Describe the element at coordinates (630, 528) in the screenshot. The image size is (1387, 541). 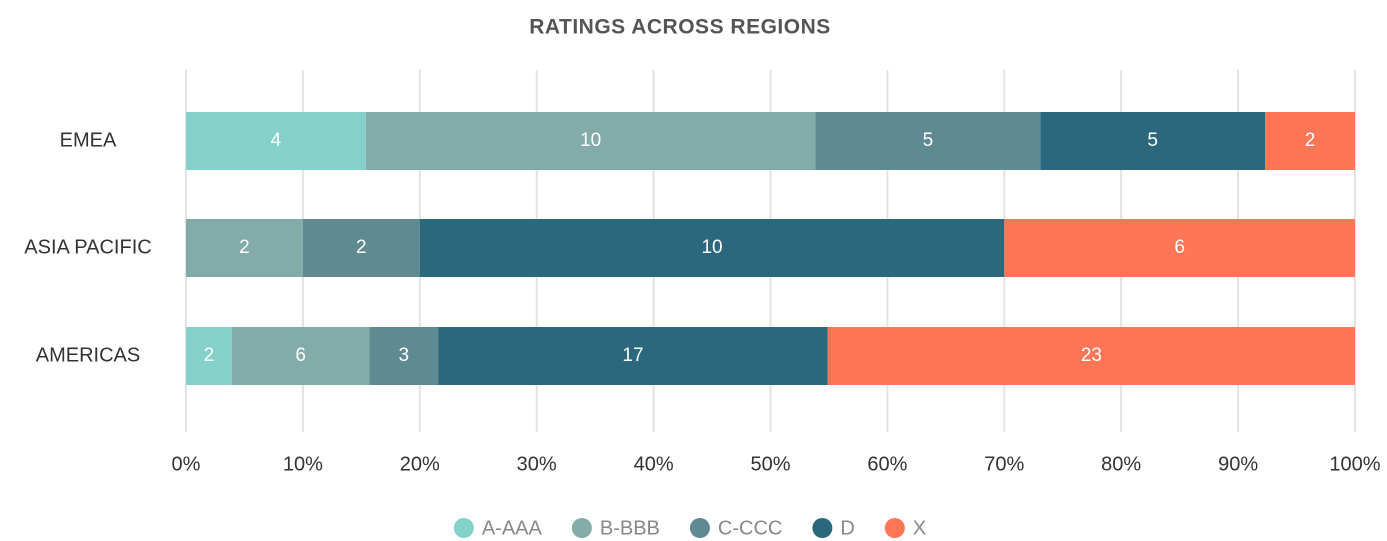
I see `legend-label: B-BBB` at that location.